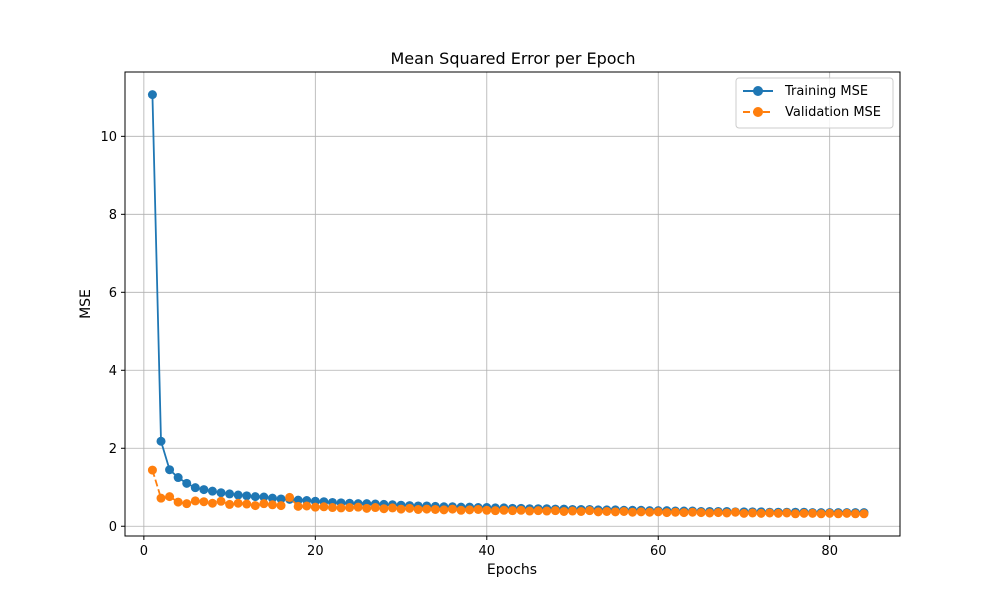  Describe the element at coordinates (487, 551) in the screenshot. I see `x-tick-label: 40` at that location.